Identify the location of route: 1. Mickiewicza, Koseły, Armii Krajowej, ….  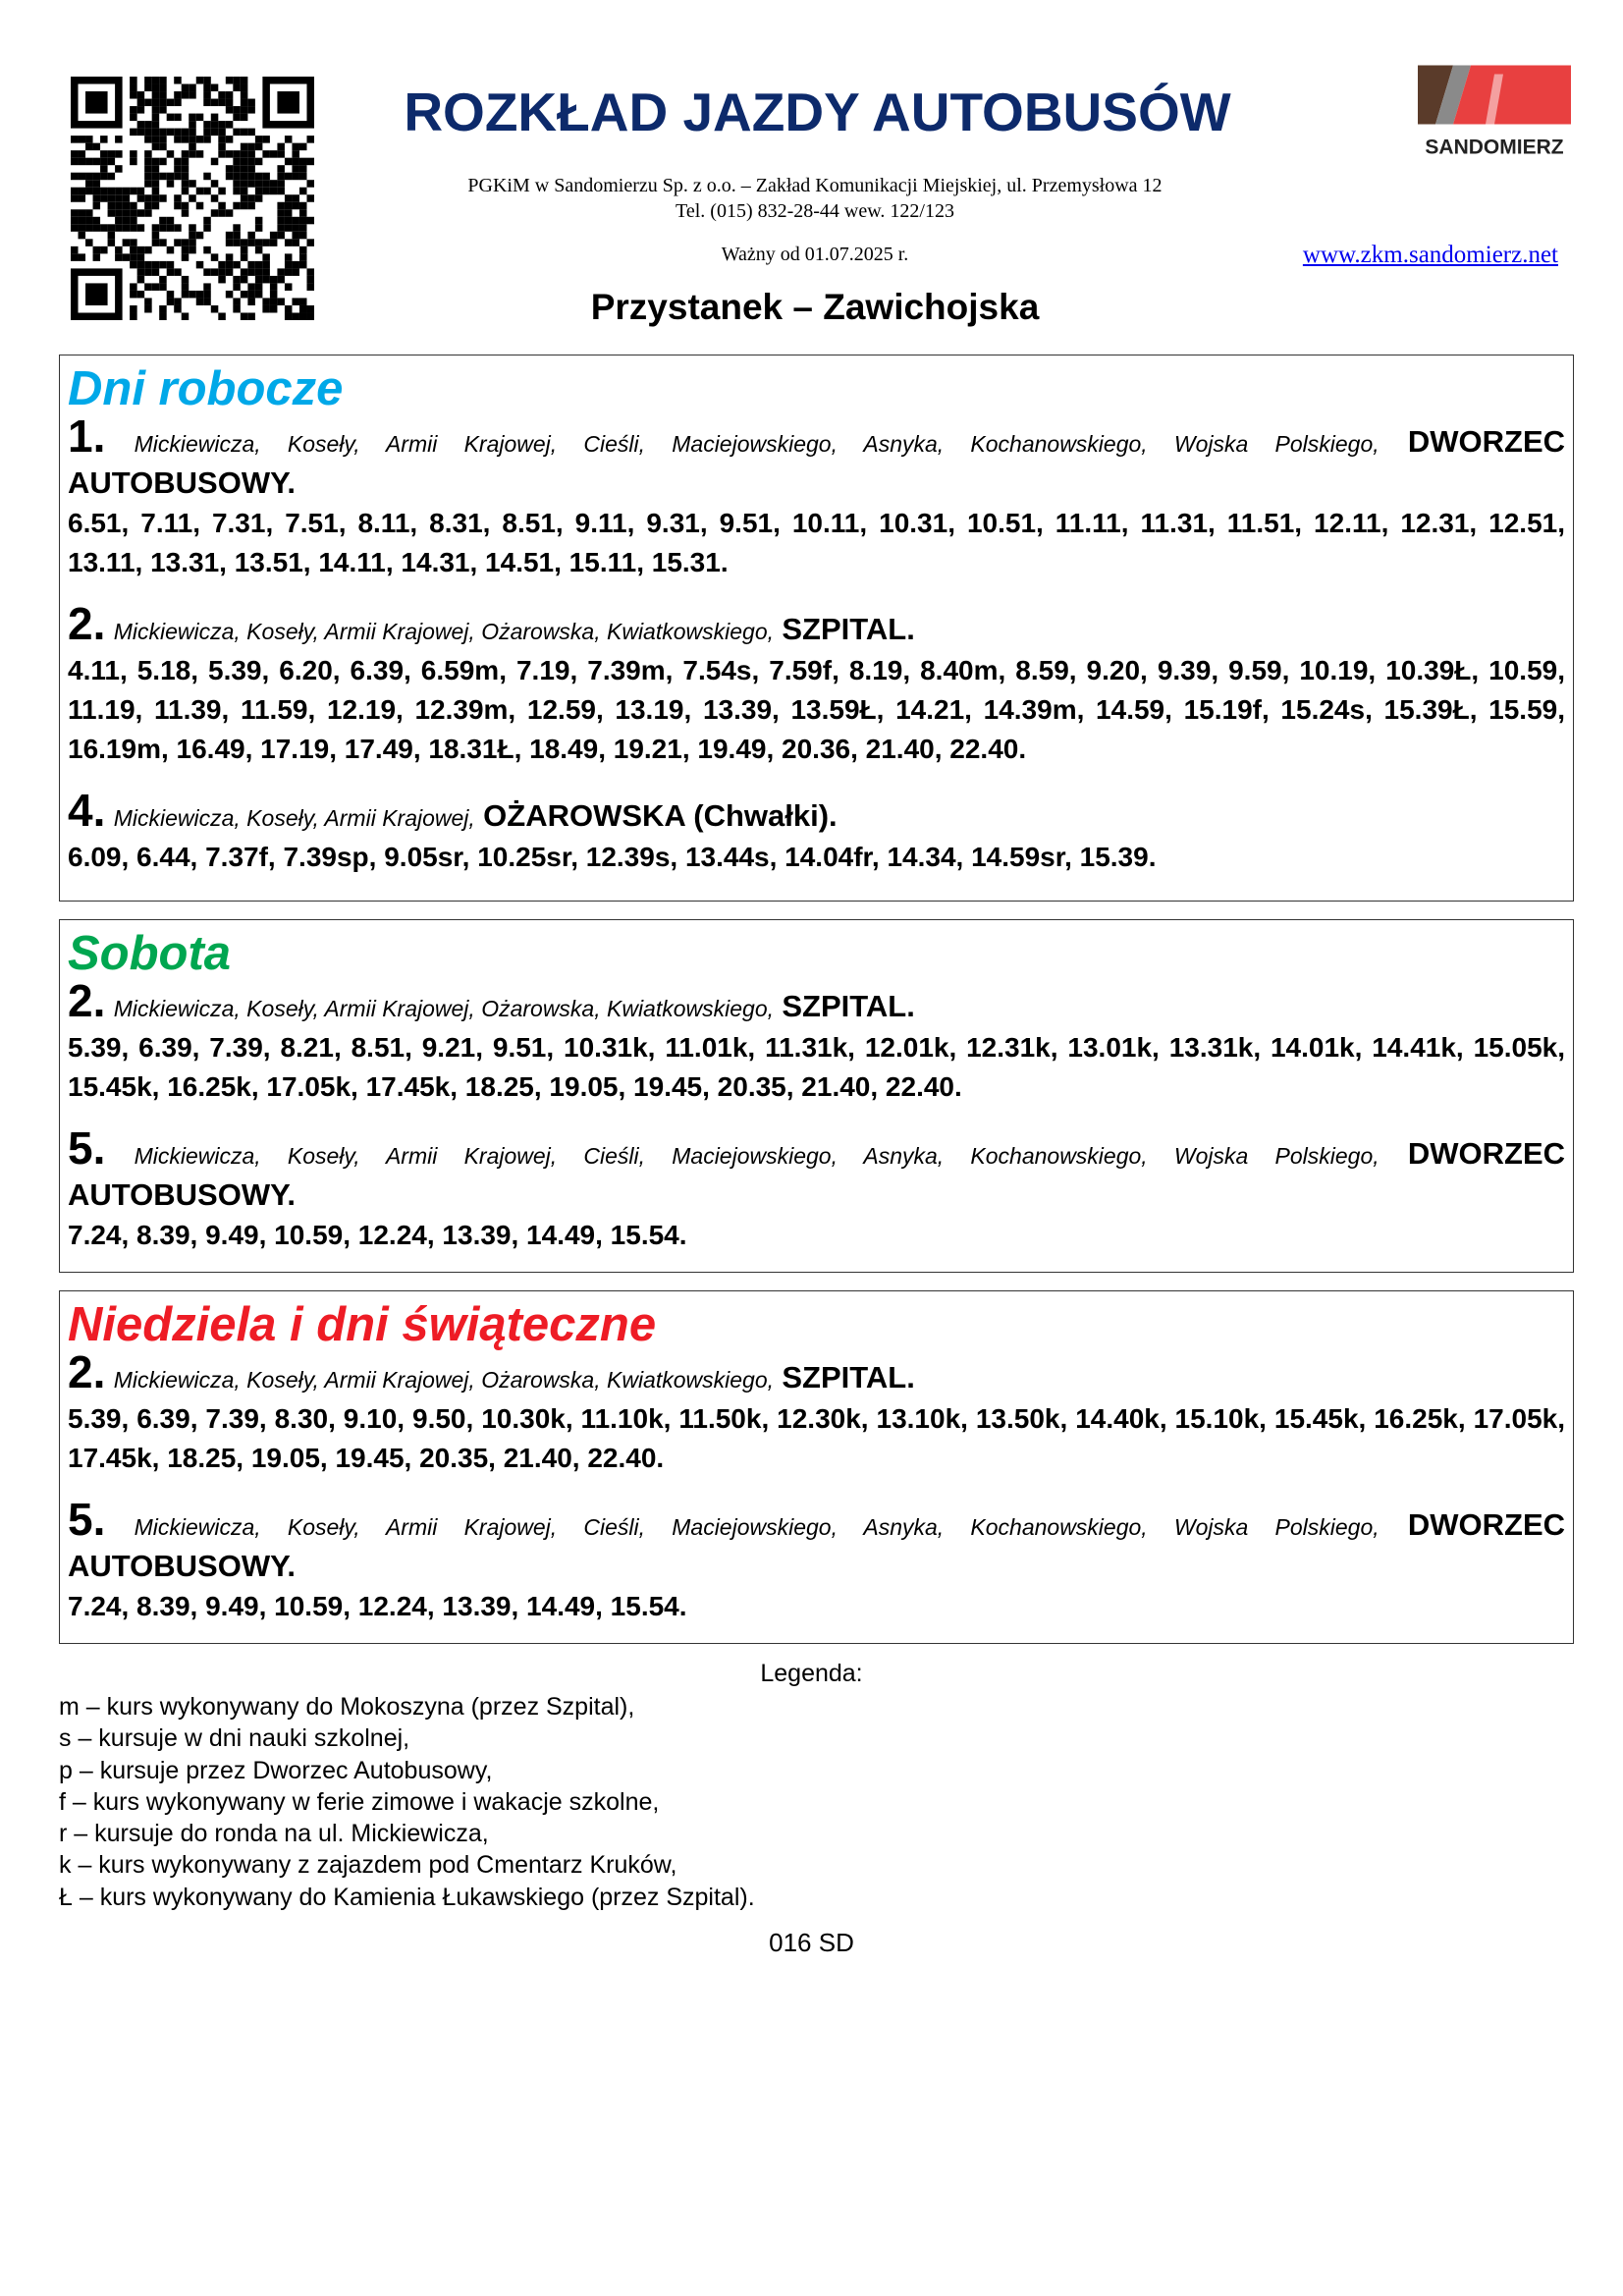
(817, 497).